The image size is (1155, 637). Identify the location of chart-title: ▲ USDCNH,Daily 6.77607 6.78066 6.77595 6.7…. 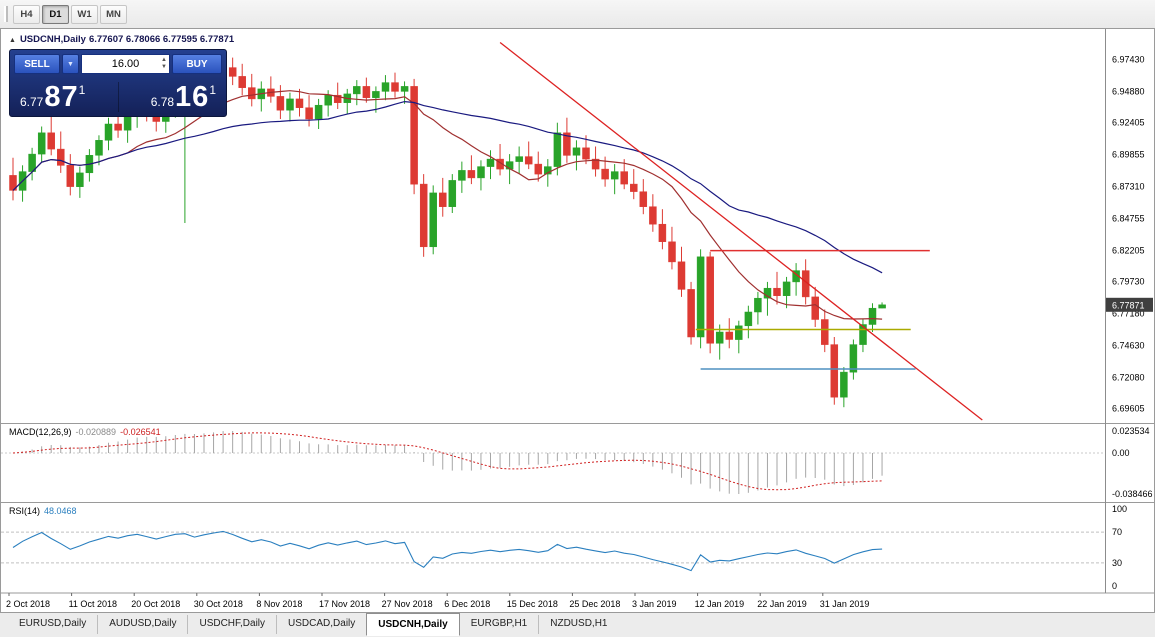
(123, 39).